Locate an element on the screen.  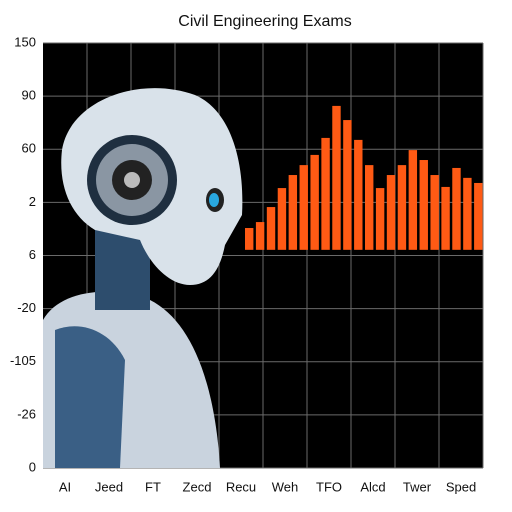
x-tick-label: Zecd is located at coordinates (197, 486).